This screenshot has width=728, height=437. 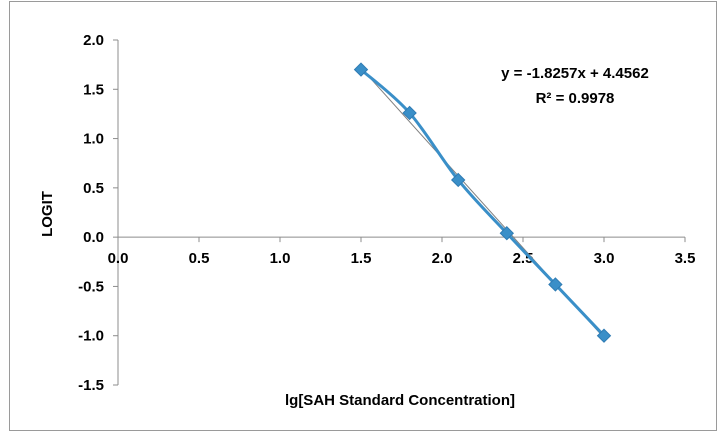 I want to click on x-tick-label: 0.5, so click(x=199, y=258).